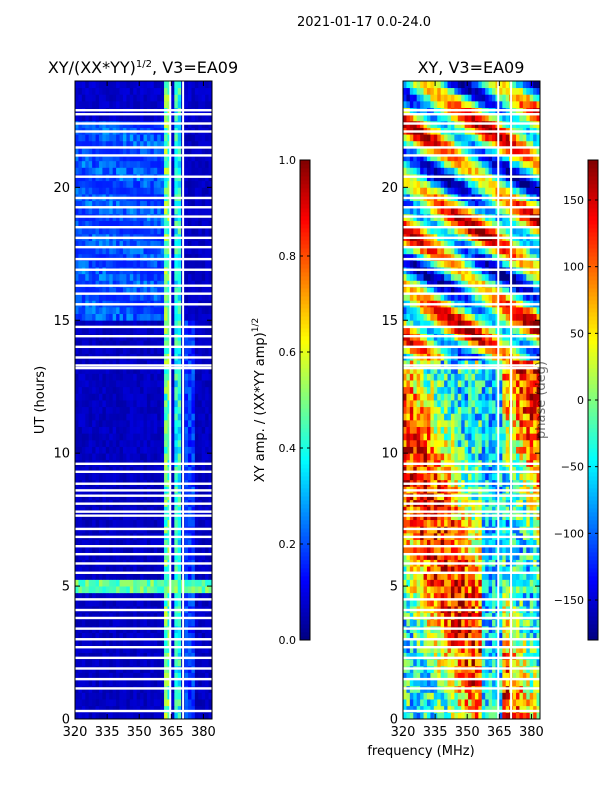 This screenshot has width=600, height=805. Describe the element at coordinates (170, 400) in the screenshot. I see `amp-flagged-channel` at that location.